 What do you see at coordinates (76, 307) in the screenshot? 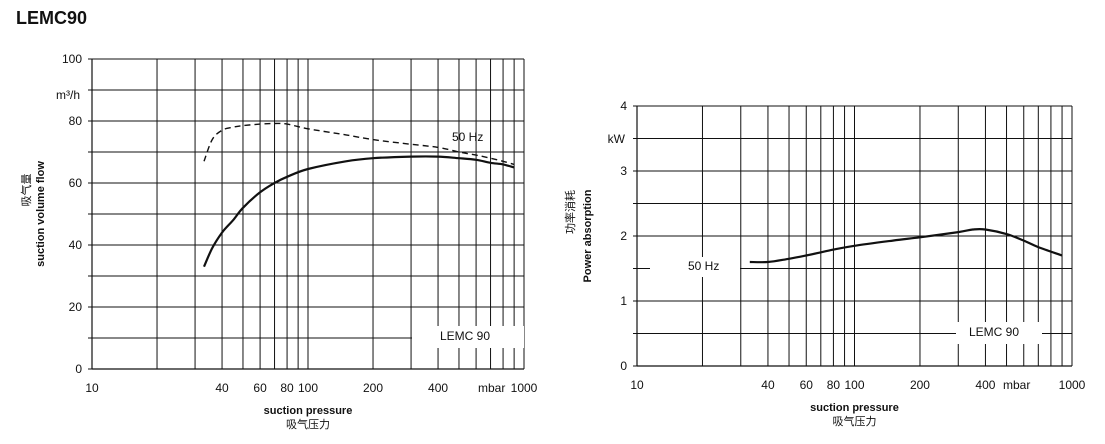
I see `y-tick-label: 20` at bounding box center [76, 307].